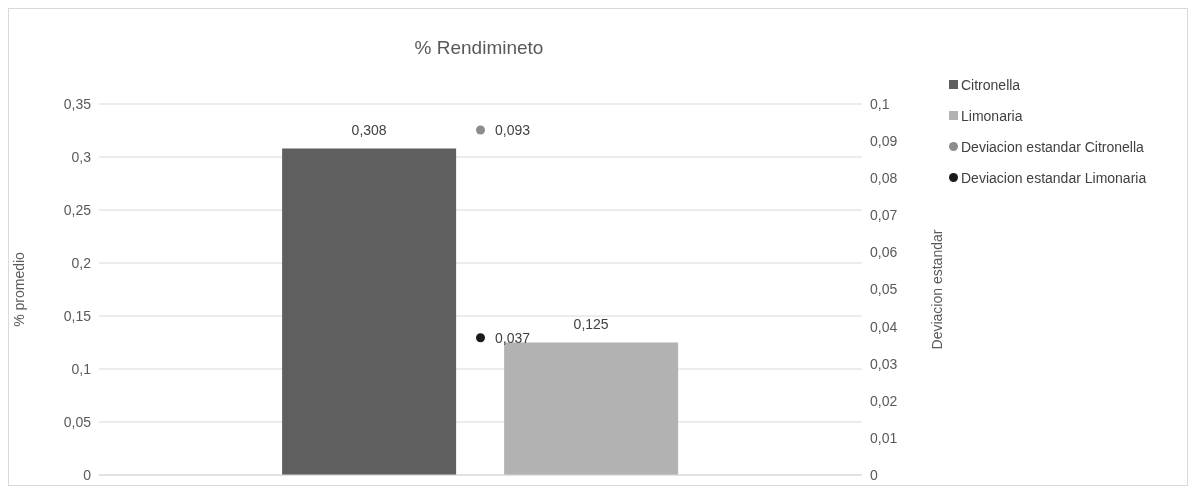  Describe the element at coordinates (884, 141) in the screenshot. I see `y2-tick-label: 0,09` at that location.